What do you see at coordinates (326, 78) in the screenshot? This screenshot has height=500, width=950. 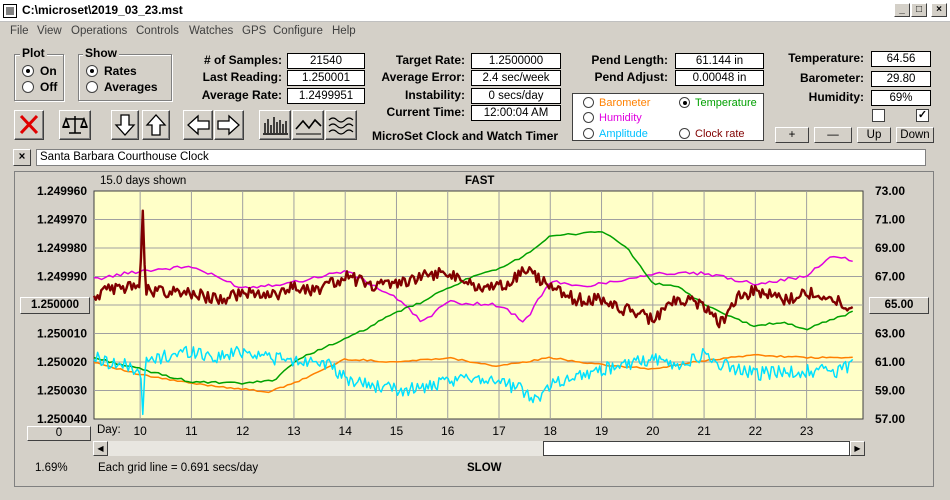 I see `last-reading-value: 1.250001` at bounding box center [326, 78].